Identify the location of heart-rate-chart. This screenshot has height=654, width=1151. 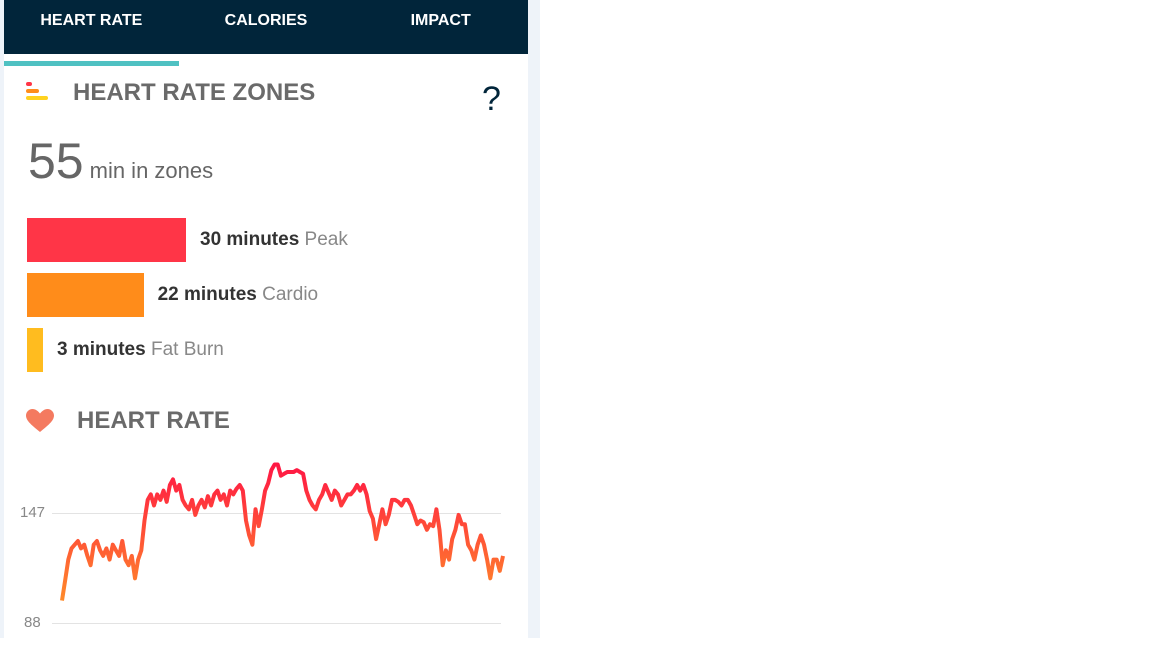
(282, 531).